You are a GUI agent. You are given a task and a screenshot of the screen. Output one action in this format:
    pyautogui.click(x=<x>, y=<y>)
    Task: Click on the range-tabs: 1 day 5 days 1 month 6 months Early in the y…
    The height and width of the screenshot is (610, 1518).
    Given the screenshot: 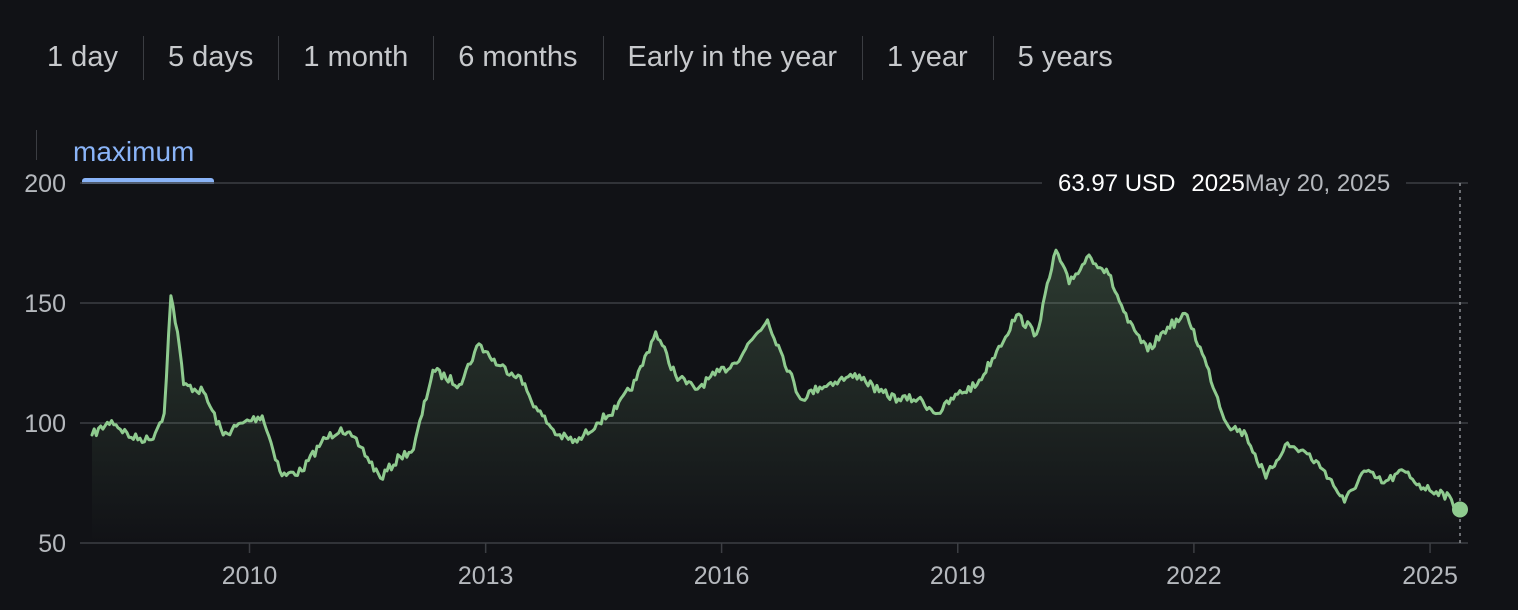 What is the action you would take?
    pyautogui.click(x=580, y=57)
    